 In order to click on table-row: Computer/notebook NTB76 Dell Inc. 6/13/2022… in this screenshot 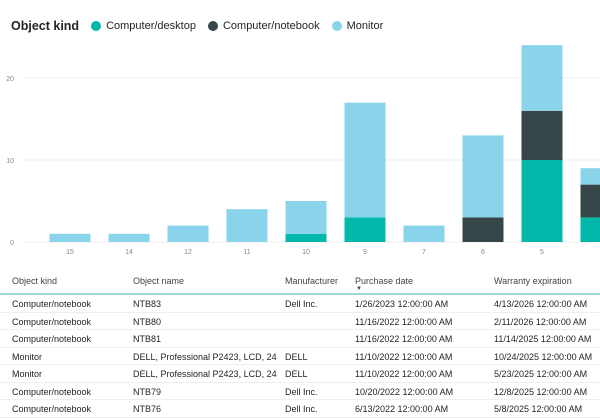, I will do `click(300, 409)`.